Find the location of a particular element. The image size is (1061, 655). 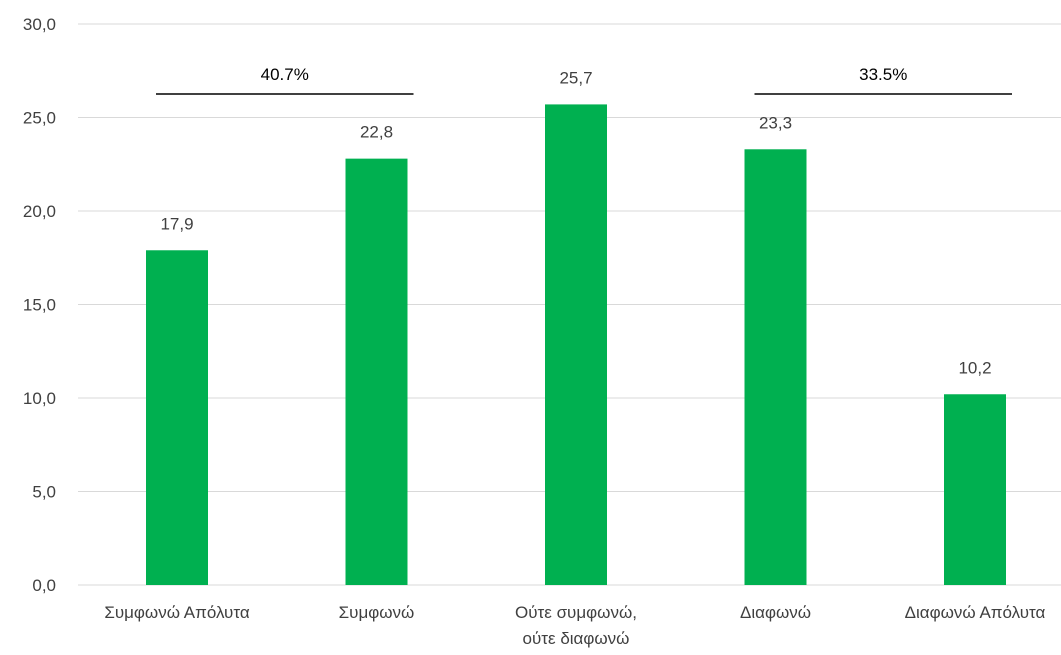

data-label: 25,7 is located at coordinates (575, 77).